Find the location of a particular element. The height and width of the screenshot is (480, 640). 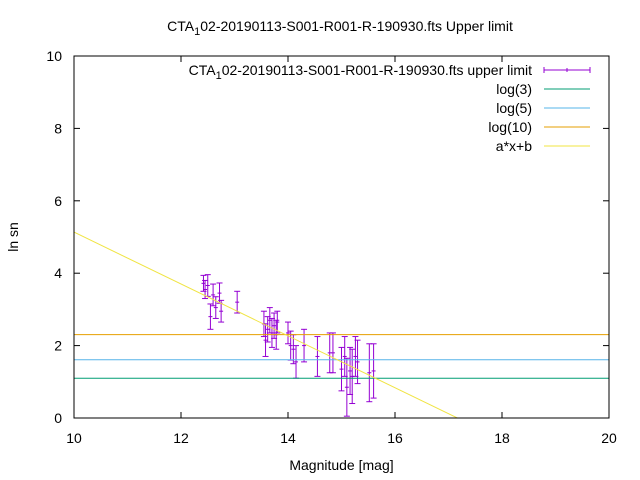

y-tick-label: 8 is located at coordinates (58, 128).